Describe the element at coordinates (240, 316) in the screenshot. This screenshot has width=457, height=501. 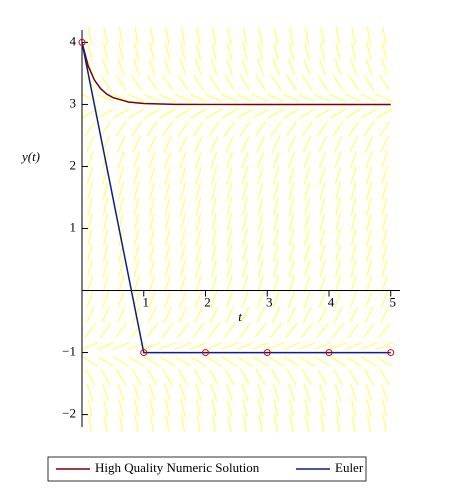
I see `x-axis-label: t` at that location.